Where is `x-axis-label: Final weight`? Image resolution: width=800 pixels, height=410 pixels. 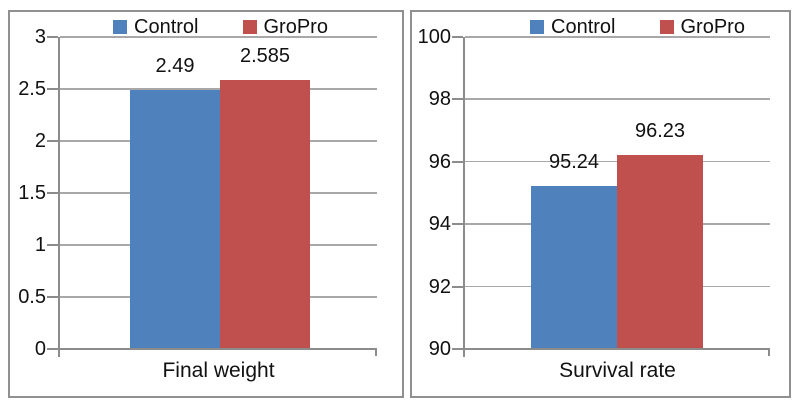
x-axis-label: Final weight is located at coordinates (218, 370).